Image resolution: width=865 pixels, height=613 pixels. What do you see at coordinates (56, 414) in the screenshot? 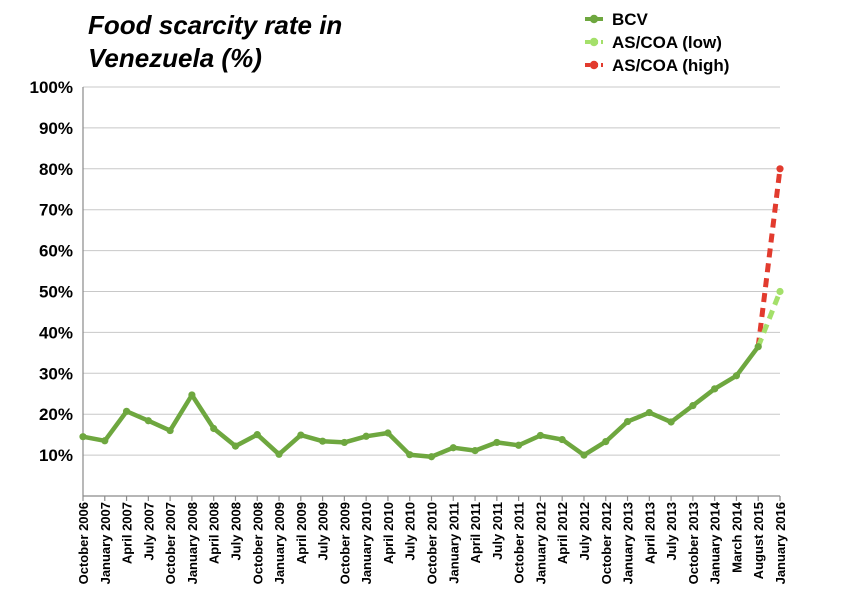
I see `y-tick-label: 20%` at bounding box center [56, 414].